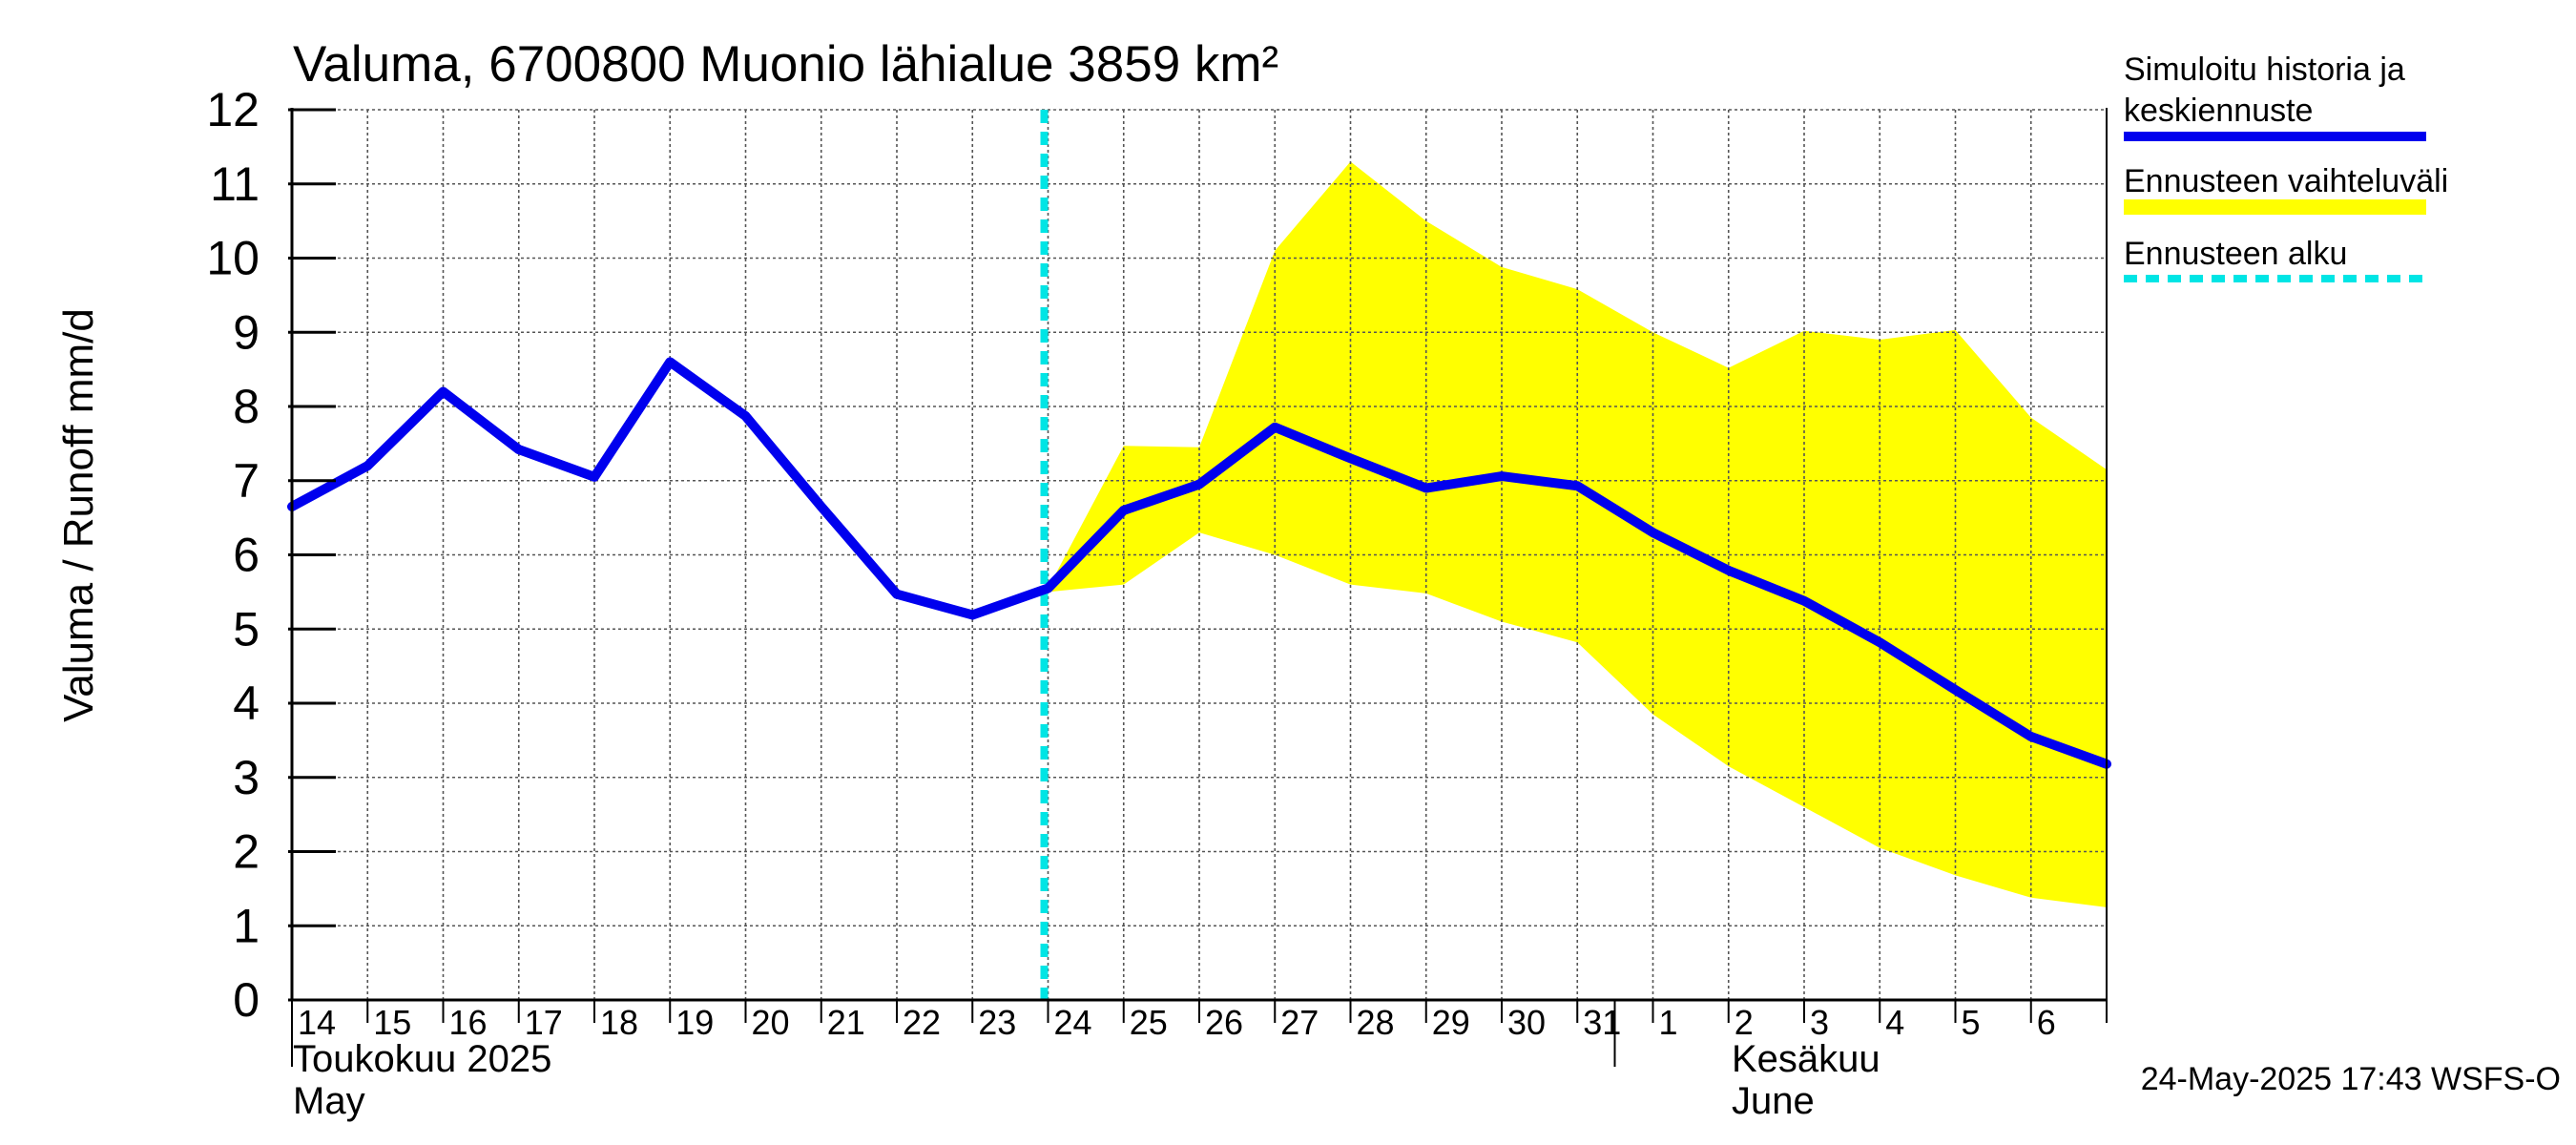  I want to click on y-tick-label-12: 12, so click(233, 109).